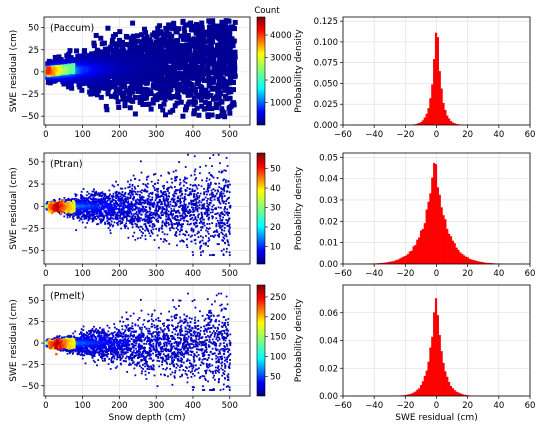 Image resolution: width=550 pixels, height=435 pixels. What do you see at coordinates (119, 135) in the screenshot?
I see `x-tick-label: 200` at bounding box center [119, 135].